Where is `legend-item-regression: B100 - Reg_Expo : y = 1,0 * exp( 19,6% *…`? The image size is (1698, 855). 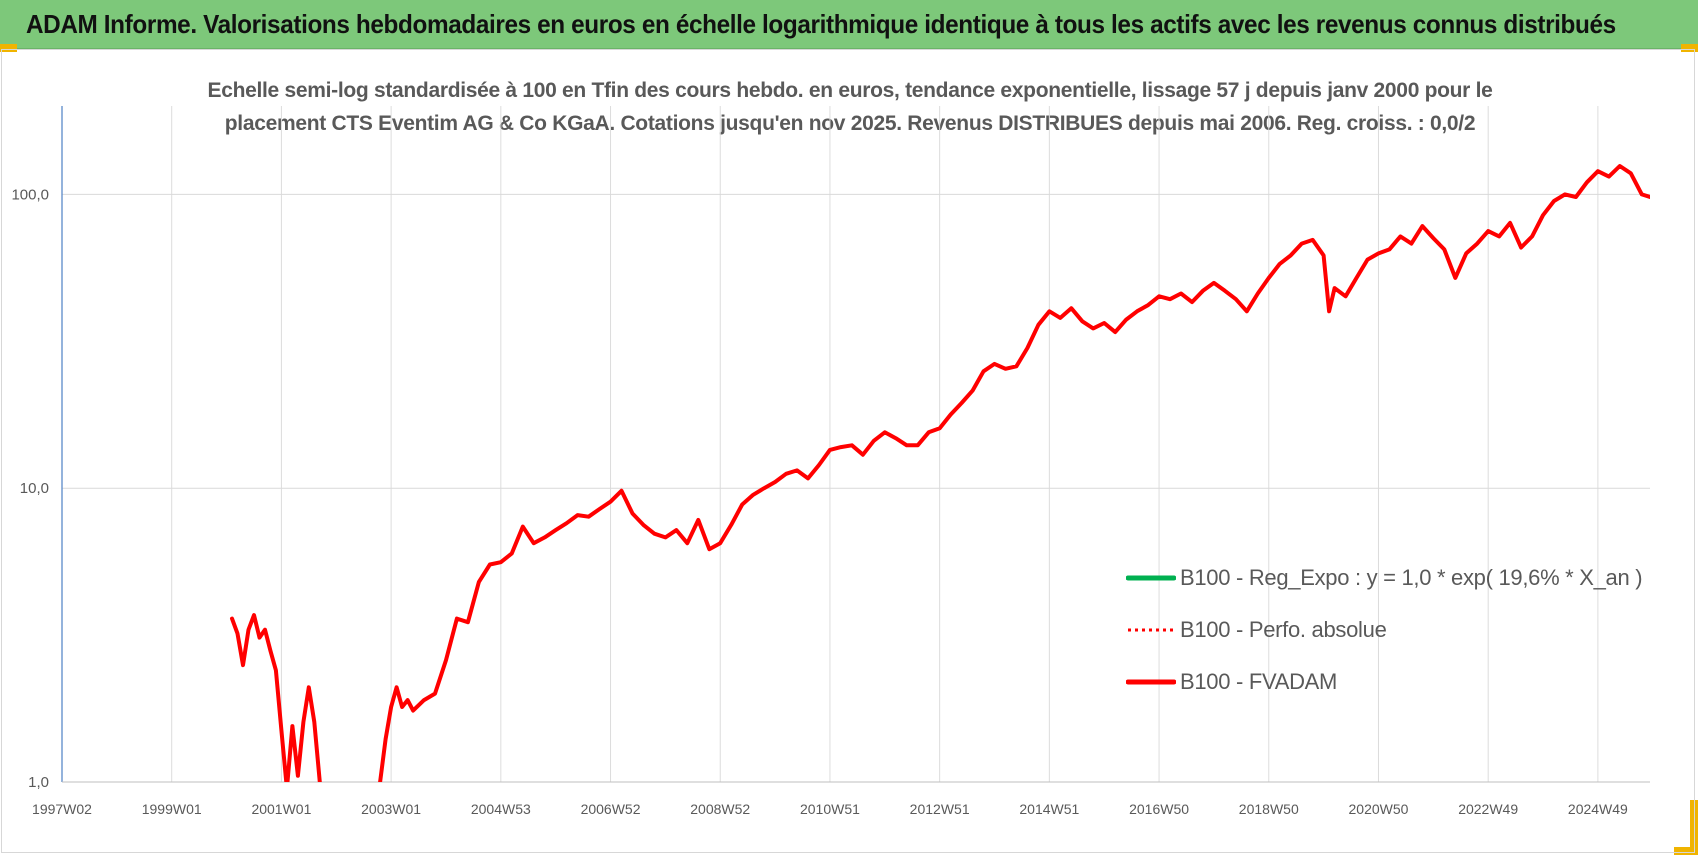 legend-item-regression: B100 - Reg_Expo : y = 1,0 * exp( 19,6% *… is located at coordinates (1384, 578).